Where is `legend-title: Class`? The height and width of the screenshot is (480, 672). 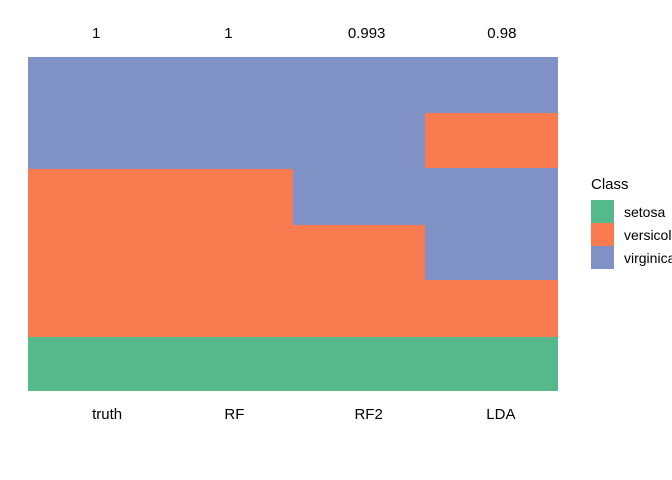 legend-title: Class is located at coordinates (610, 184).